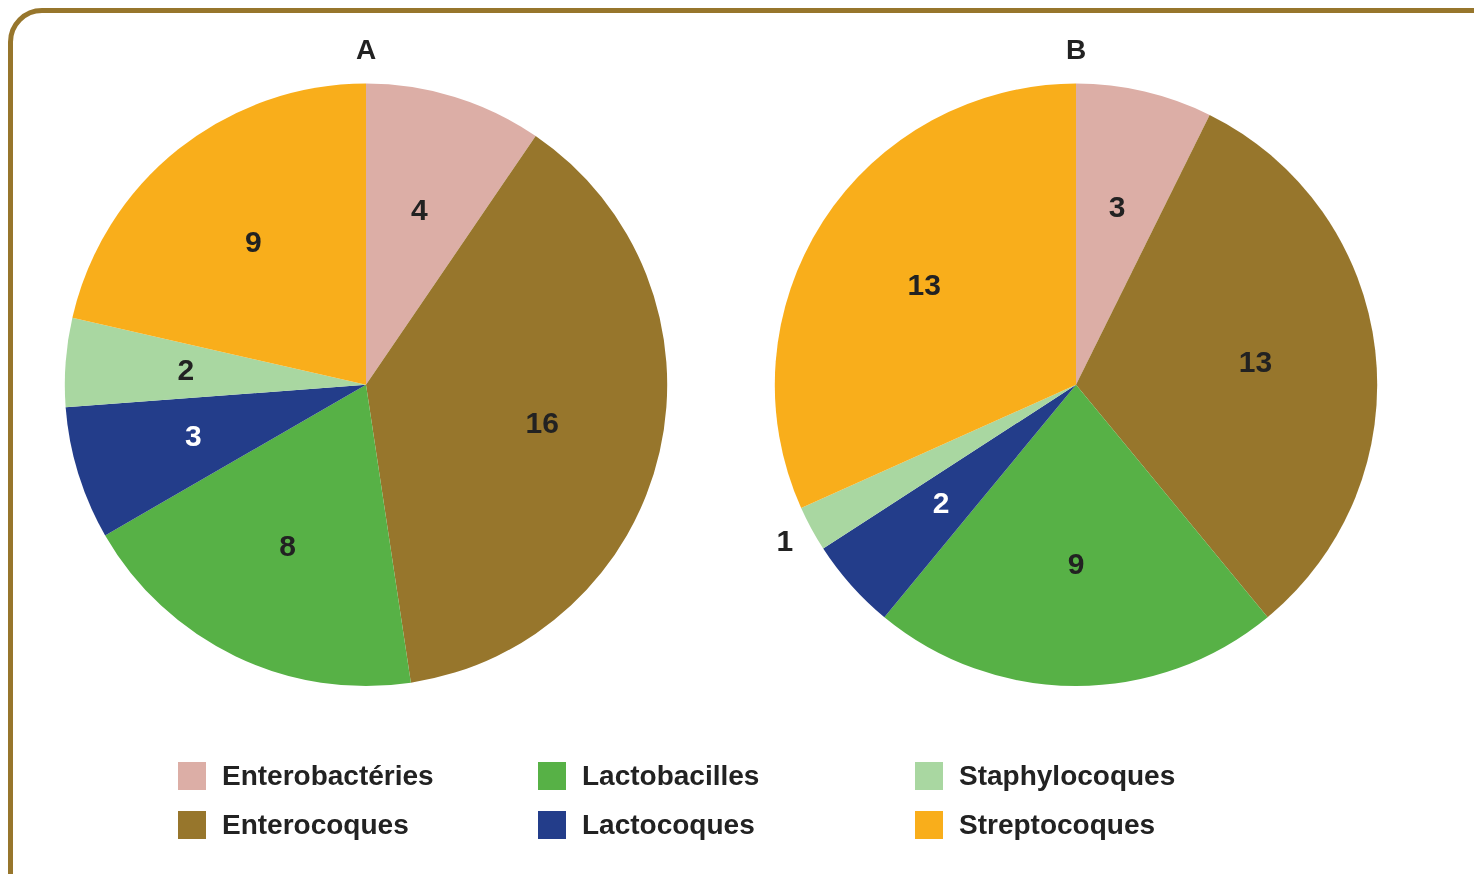  Describe the element at coordinates (366, 49) in the screenshot. I see `chart-title: A` at that location.